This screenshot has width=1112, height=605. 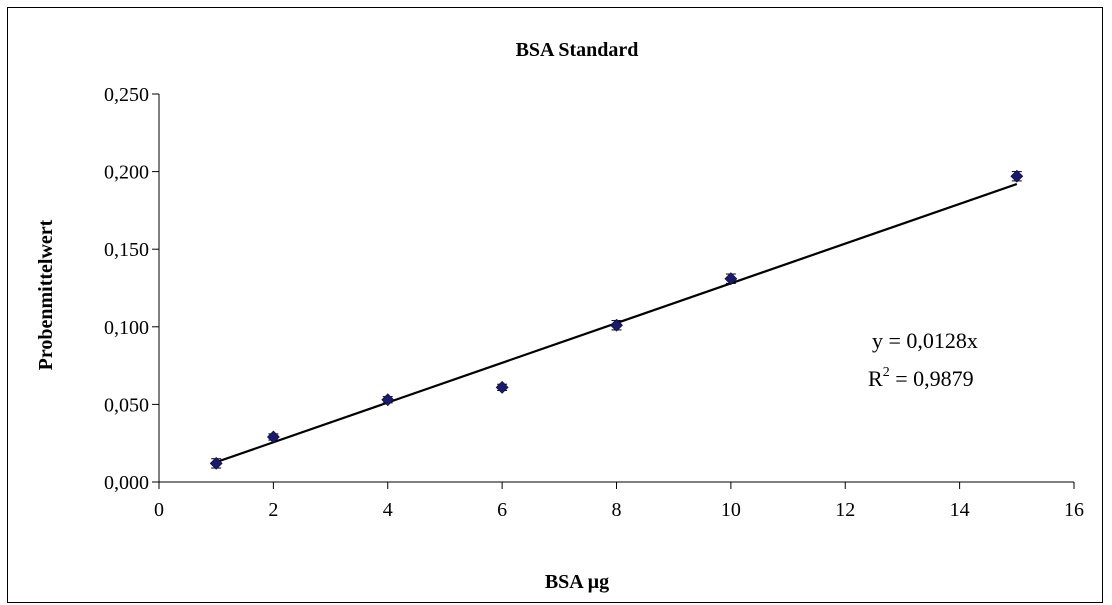 What do you see at coordinates (273, 510) in the screenshot?
I see `x-tick-label: 2` at bounding box center [273, 510].